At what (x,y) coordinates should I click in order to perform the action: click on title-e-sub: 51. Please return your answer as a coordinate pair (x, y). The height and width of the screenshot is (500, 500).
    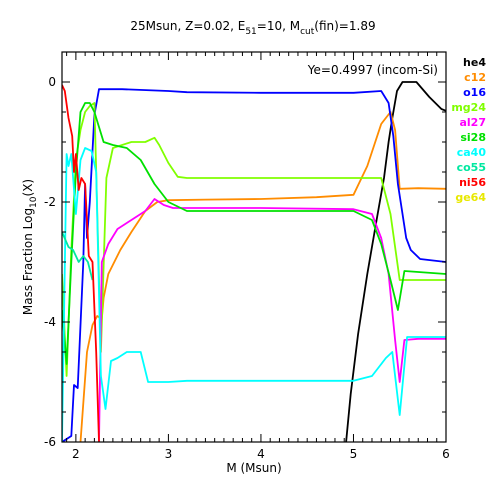
    Looking at the image, I should click on (250, 32).